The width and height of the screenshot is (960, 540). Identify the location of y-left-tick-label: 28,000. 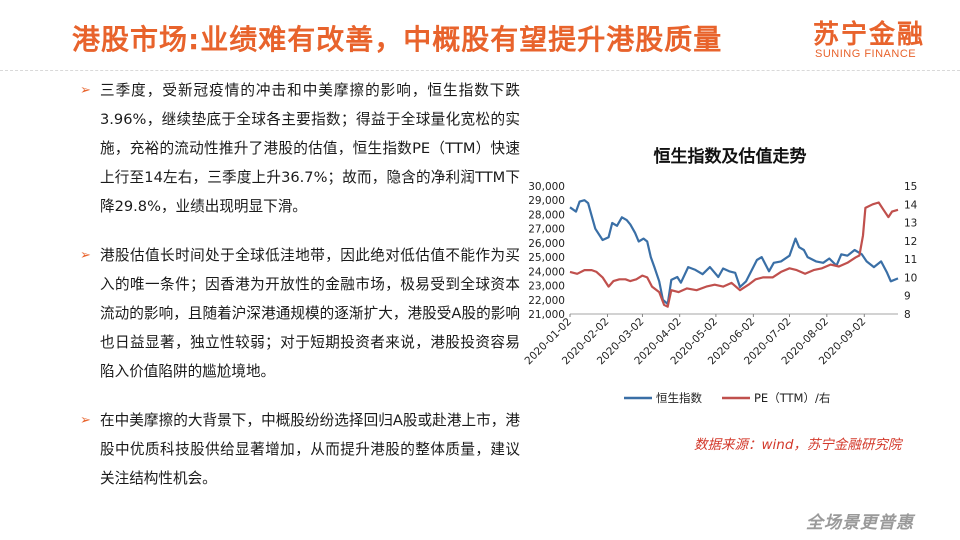
(546, 215).